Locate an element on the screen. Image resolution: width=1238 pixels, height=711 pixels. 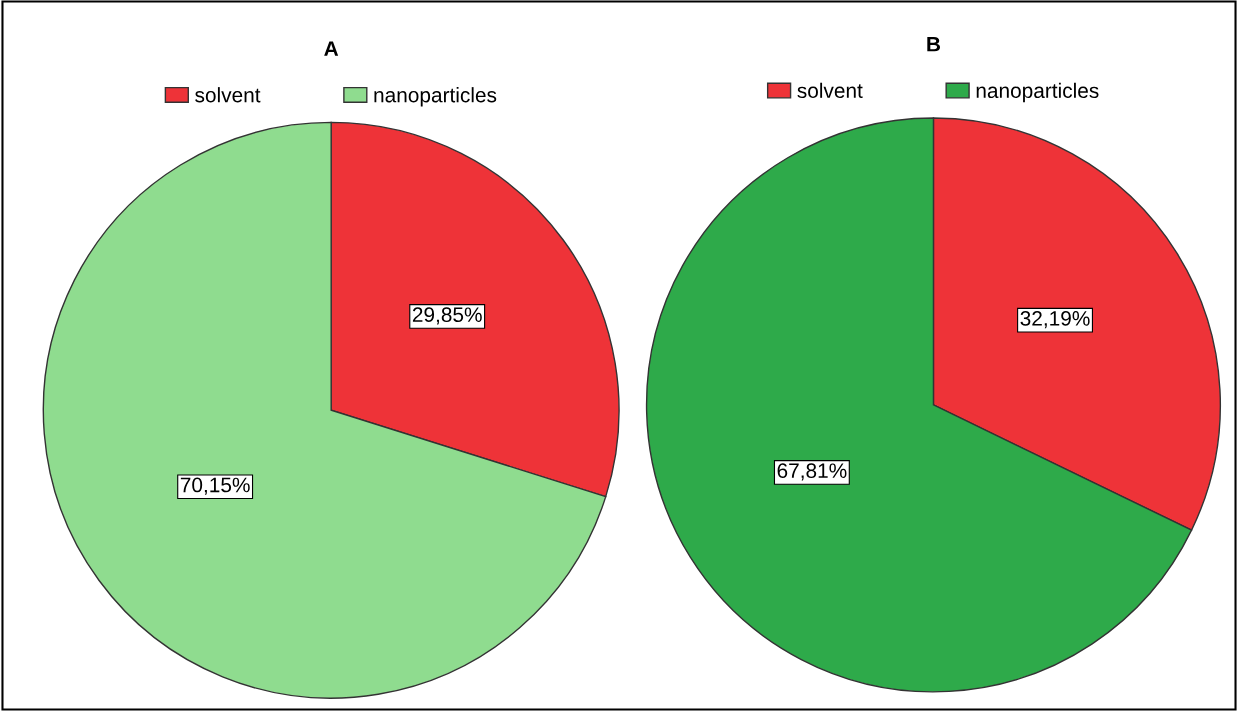
chart-title: B is located at coordinates (934, 44).